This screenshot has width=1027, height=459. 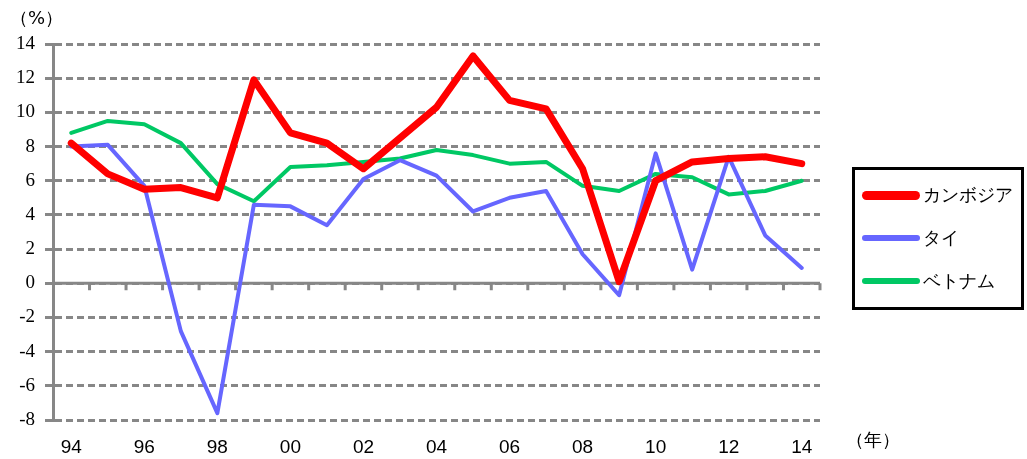 What do you see at coordinates (509, 446) in the screenshot?
I see `x-tick-label: 06` at bounding box center [509, 446].